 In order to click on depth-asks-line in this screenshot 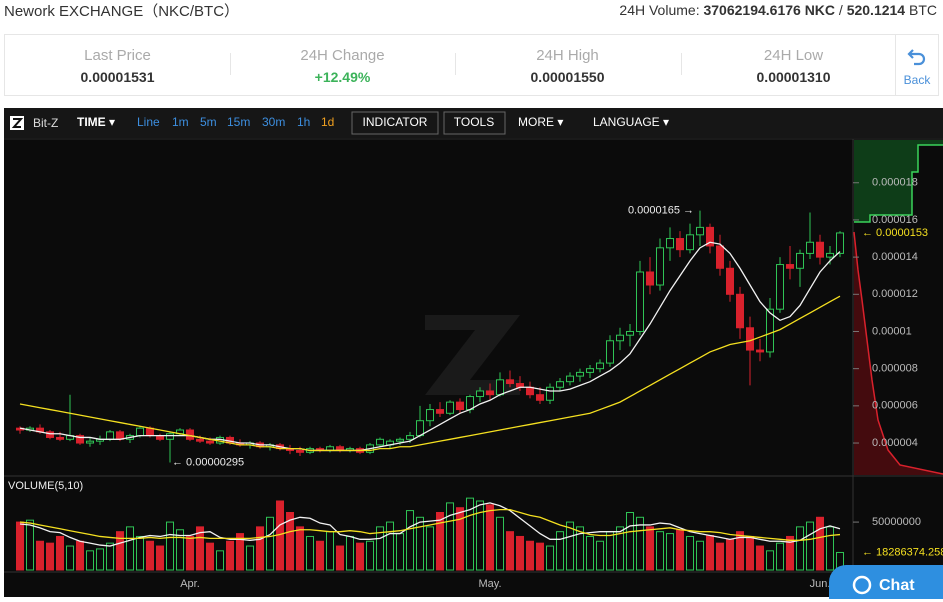, I will do `click(898, 353)`.